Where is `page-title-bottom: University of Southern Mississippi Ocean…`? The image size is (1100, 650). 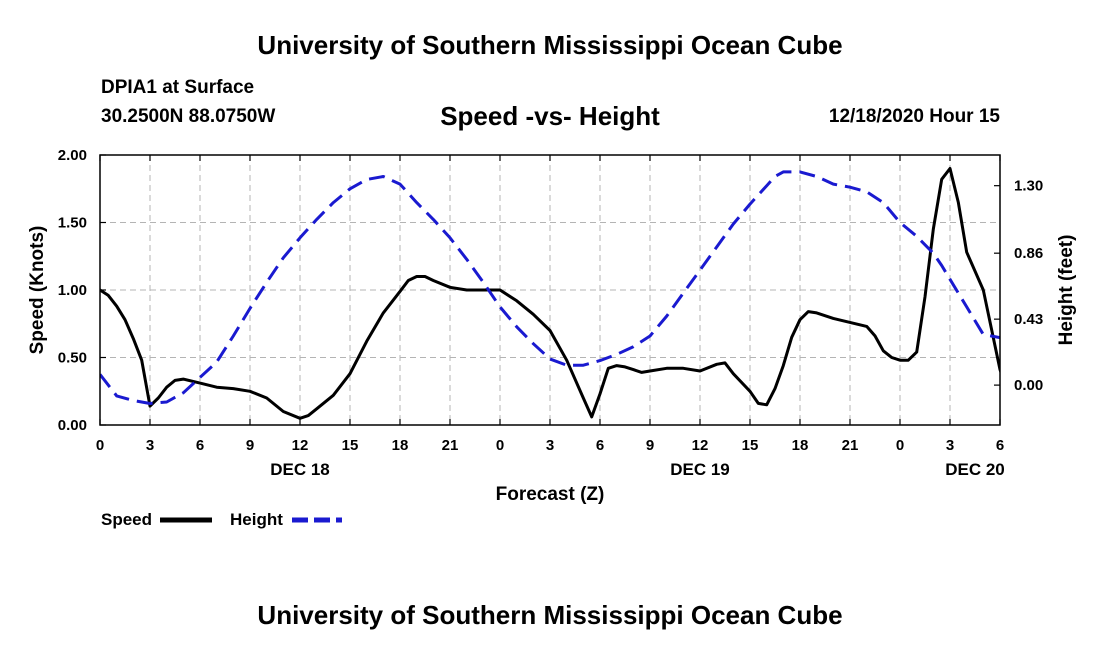
page-title-bottom: University of Southern Mississippi Ocean… is located at coordinates (550, 615).